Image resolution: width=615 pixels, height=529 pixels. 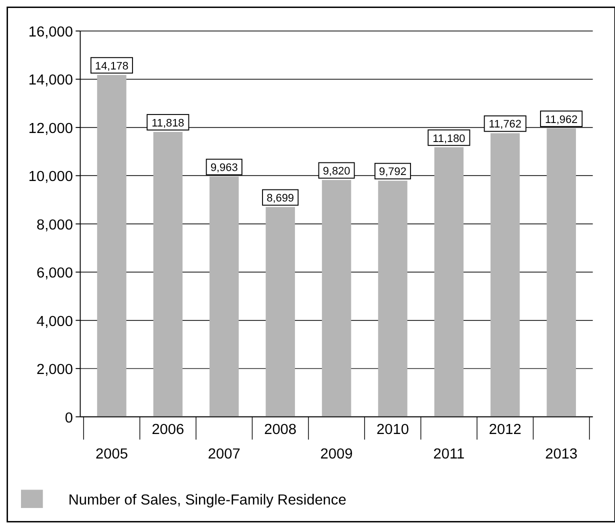 What do you see at coordinates (50, 80) in the screenshot?
I see `y-tick-label: 14,000` at bounding box center [50, 80].